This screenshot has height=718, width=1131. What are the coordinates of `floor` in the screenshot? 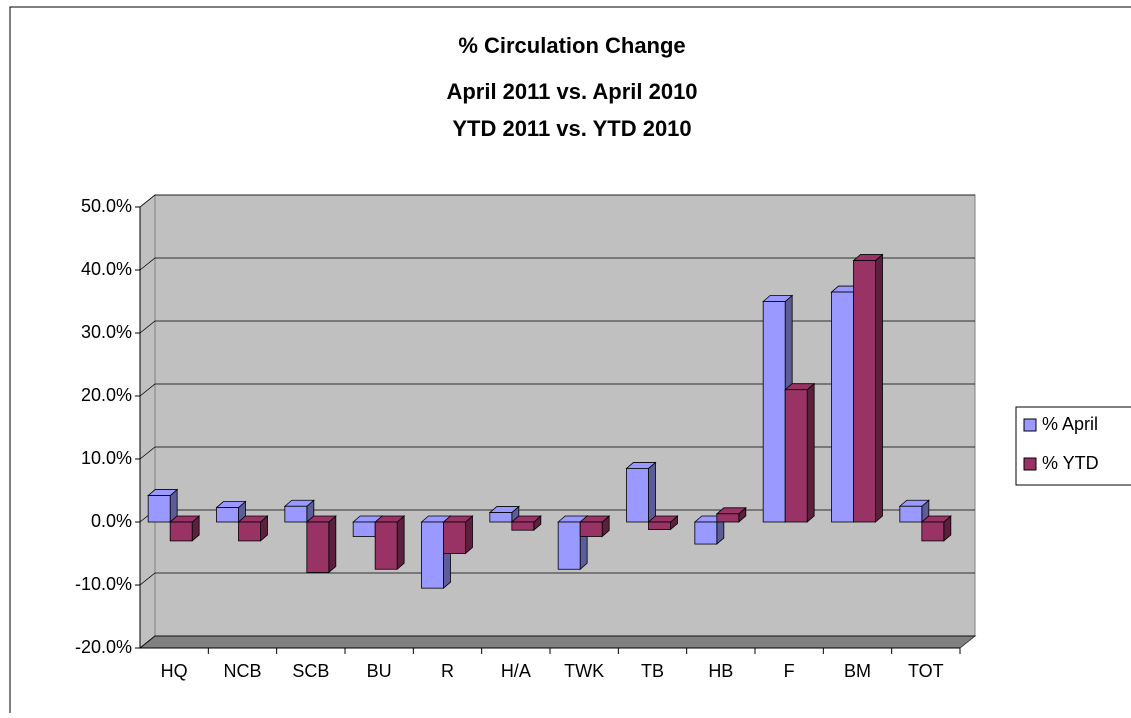 It's located at (557, 642).